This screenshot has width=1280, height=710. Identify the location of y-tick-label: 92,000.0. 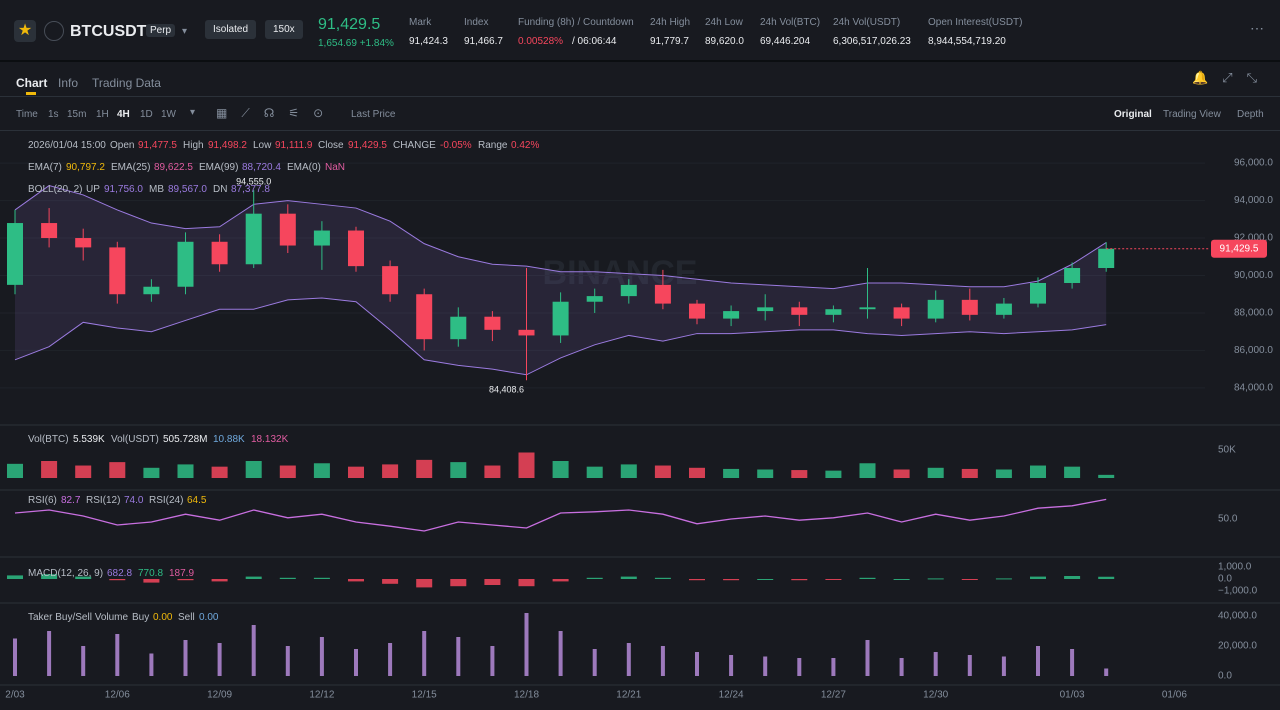
(1253, 238).